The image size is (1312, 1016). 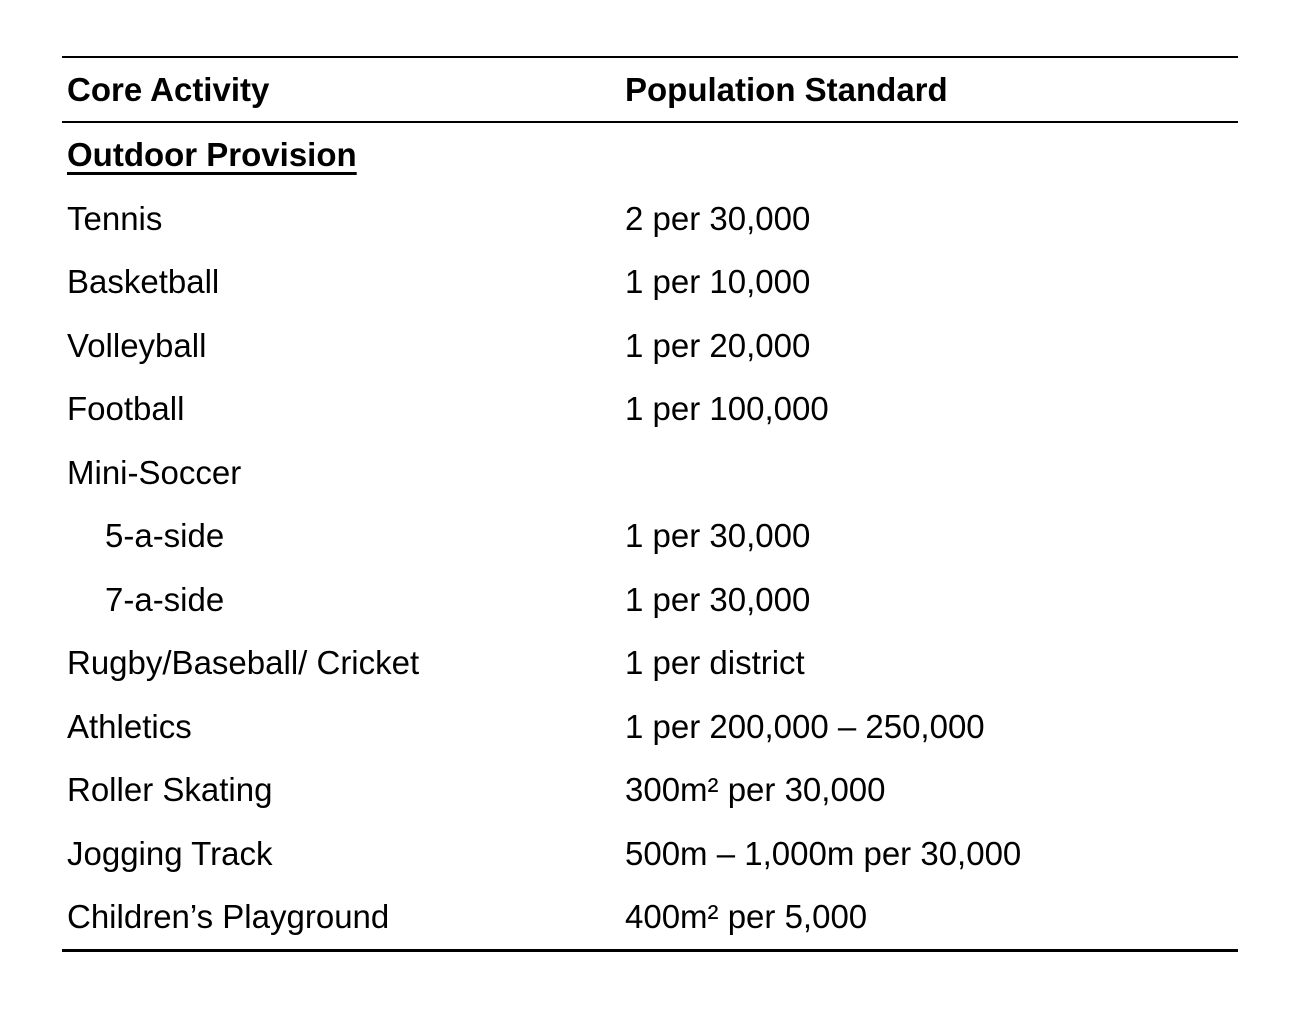 I want to click on table-row: Children’s Playground 400m² per 5,000, so click(x=650, y=917).